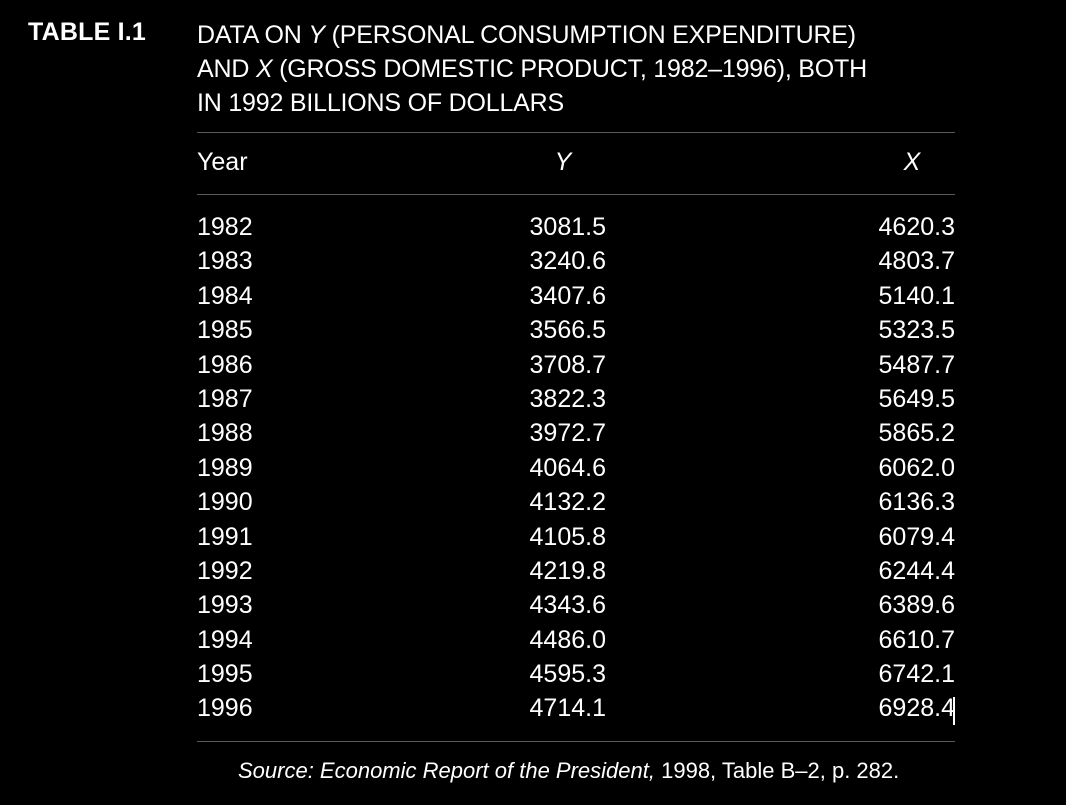 The width and height of the screenshot is (1066, 805). What do you see at coordinates (225, 605) in the screenshot?
I see `cell-year: 1993` at bounding box center [225, 605].